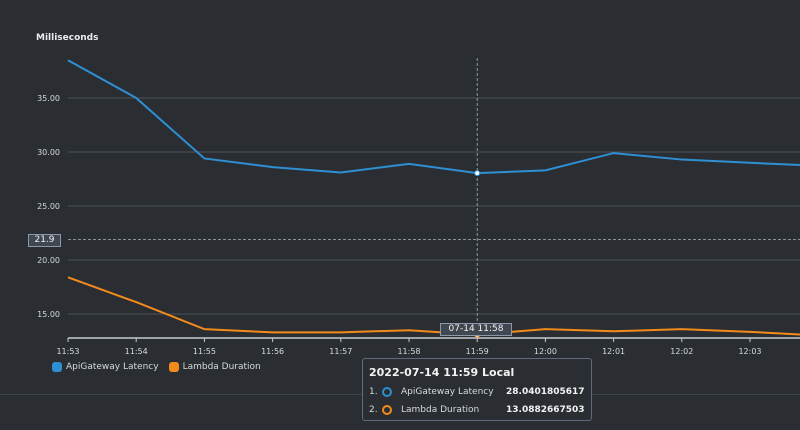  I want to click on x-tick-label: 11:53, so click(67, 351).